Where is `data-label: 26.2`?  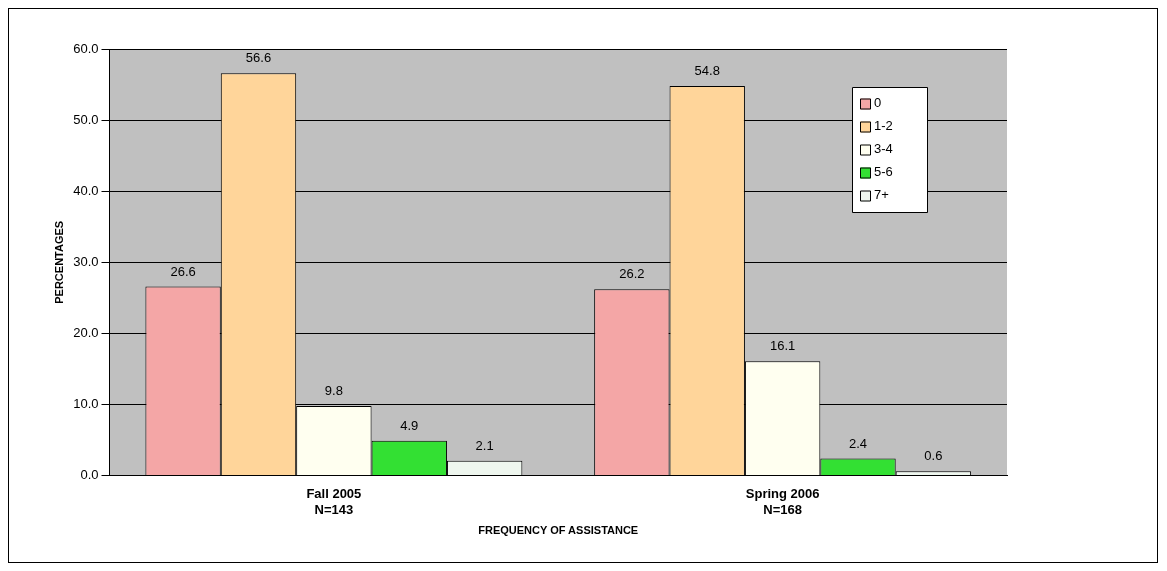
data-label: 26.2 is located at coordinates (632, 274).